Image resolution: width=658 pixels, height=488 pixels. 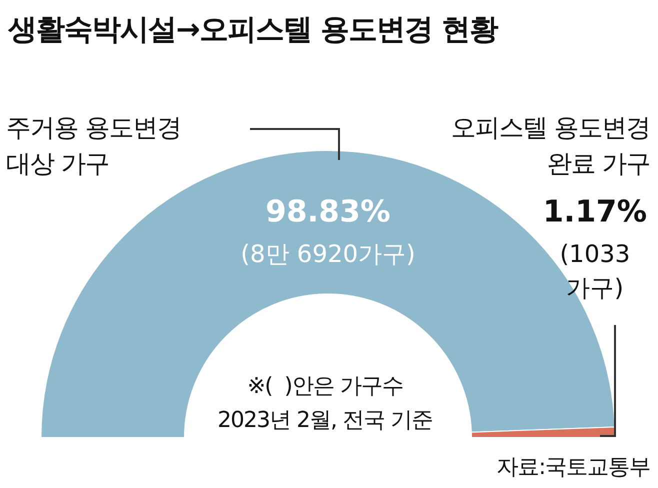 What do you see at coordinates (93, 146) in the screenshot?
I see `slice-label: 주거용 용도변경 대상 가구` at bounding box center [93, 146].